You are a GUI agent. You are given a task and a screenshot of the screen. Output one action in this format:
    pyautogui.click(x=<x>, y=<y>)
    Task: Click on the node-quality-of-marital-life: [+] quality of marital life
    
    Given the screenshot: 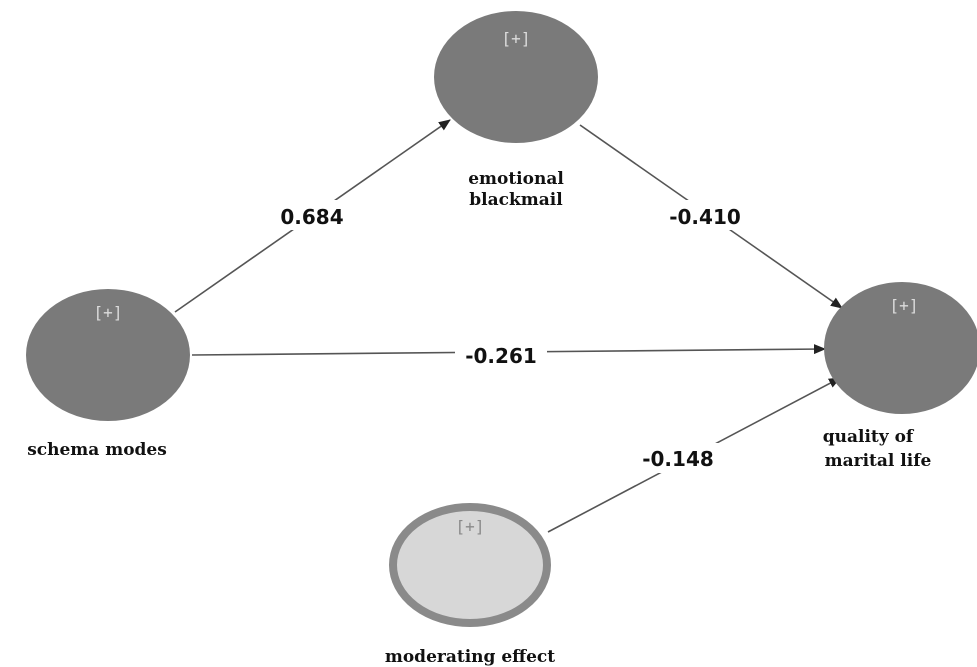 What is the action you would take?
    pyautogui.click(x=900, y=376)
    